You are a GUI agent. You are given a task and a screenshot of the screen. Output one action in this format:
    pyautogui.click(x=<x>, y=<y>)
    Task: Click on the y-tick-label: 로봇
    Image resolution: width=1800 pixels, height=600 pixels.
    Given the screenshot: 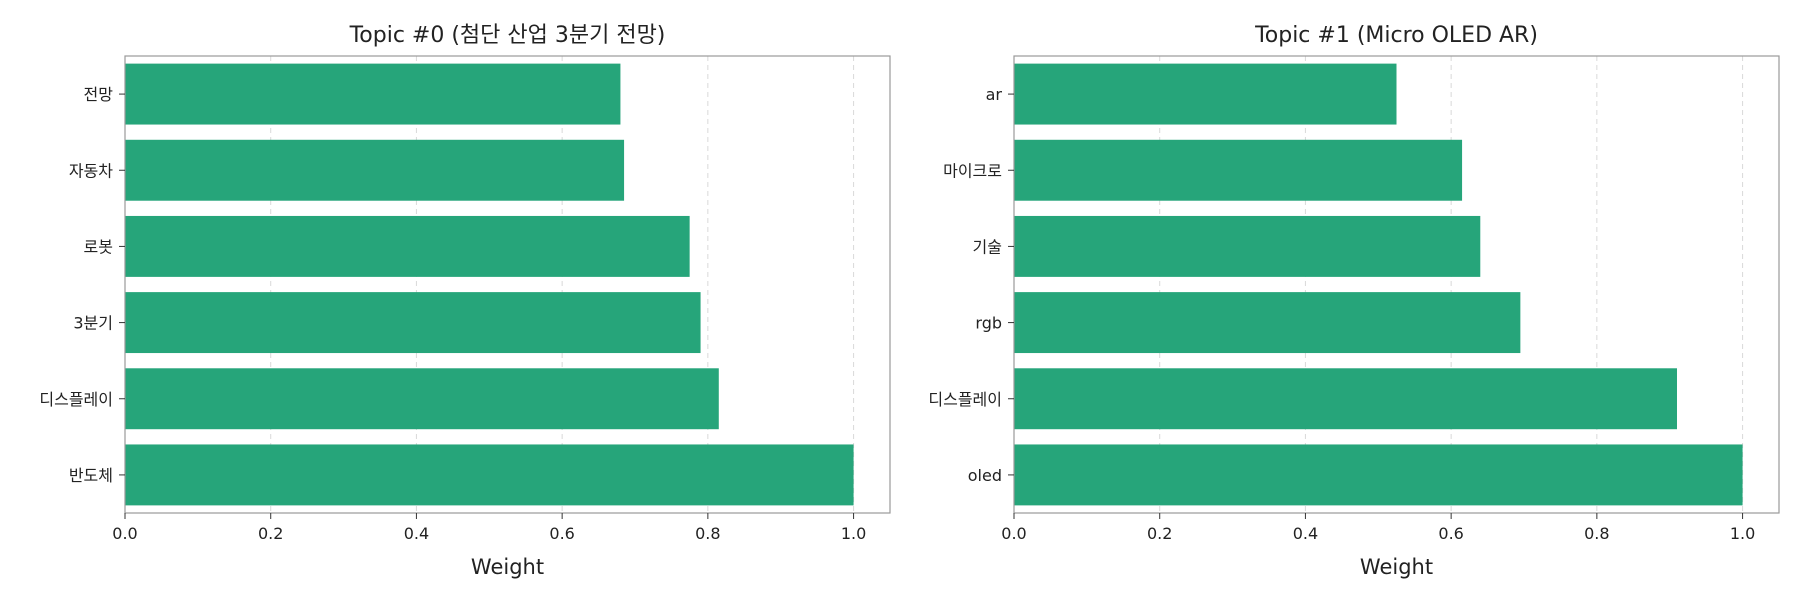 What is the action you would take?
    pyautogui.click(x=98, y=246)
    